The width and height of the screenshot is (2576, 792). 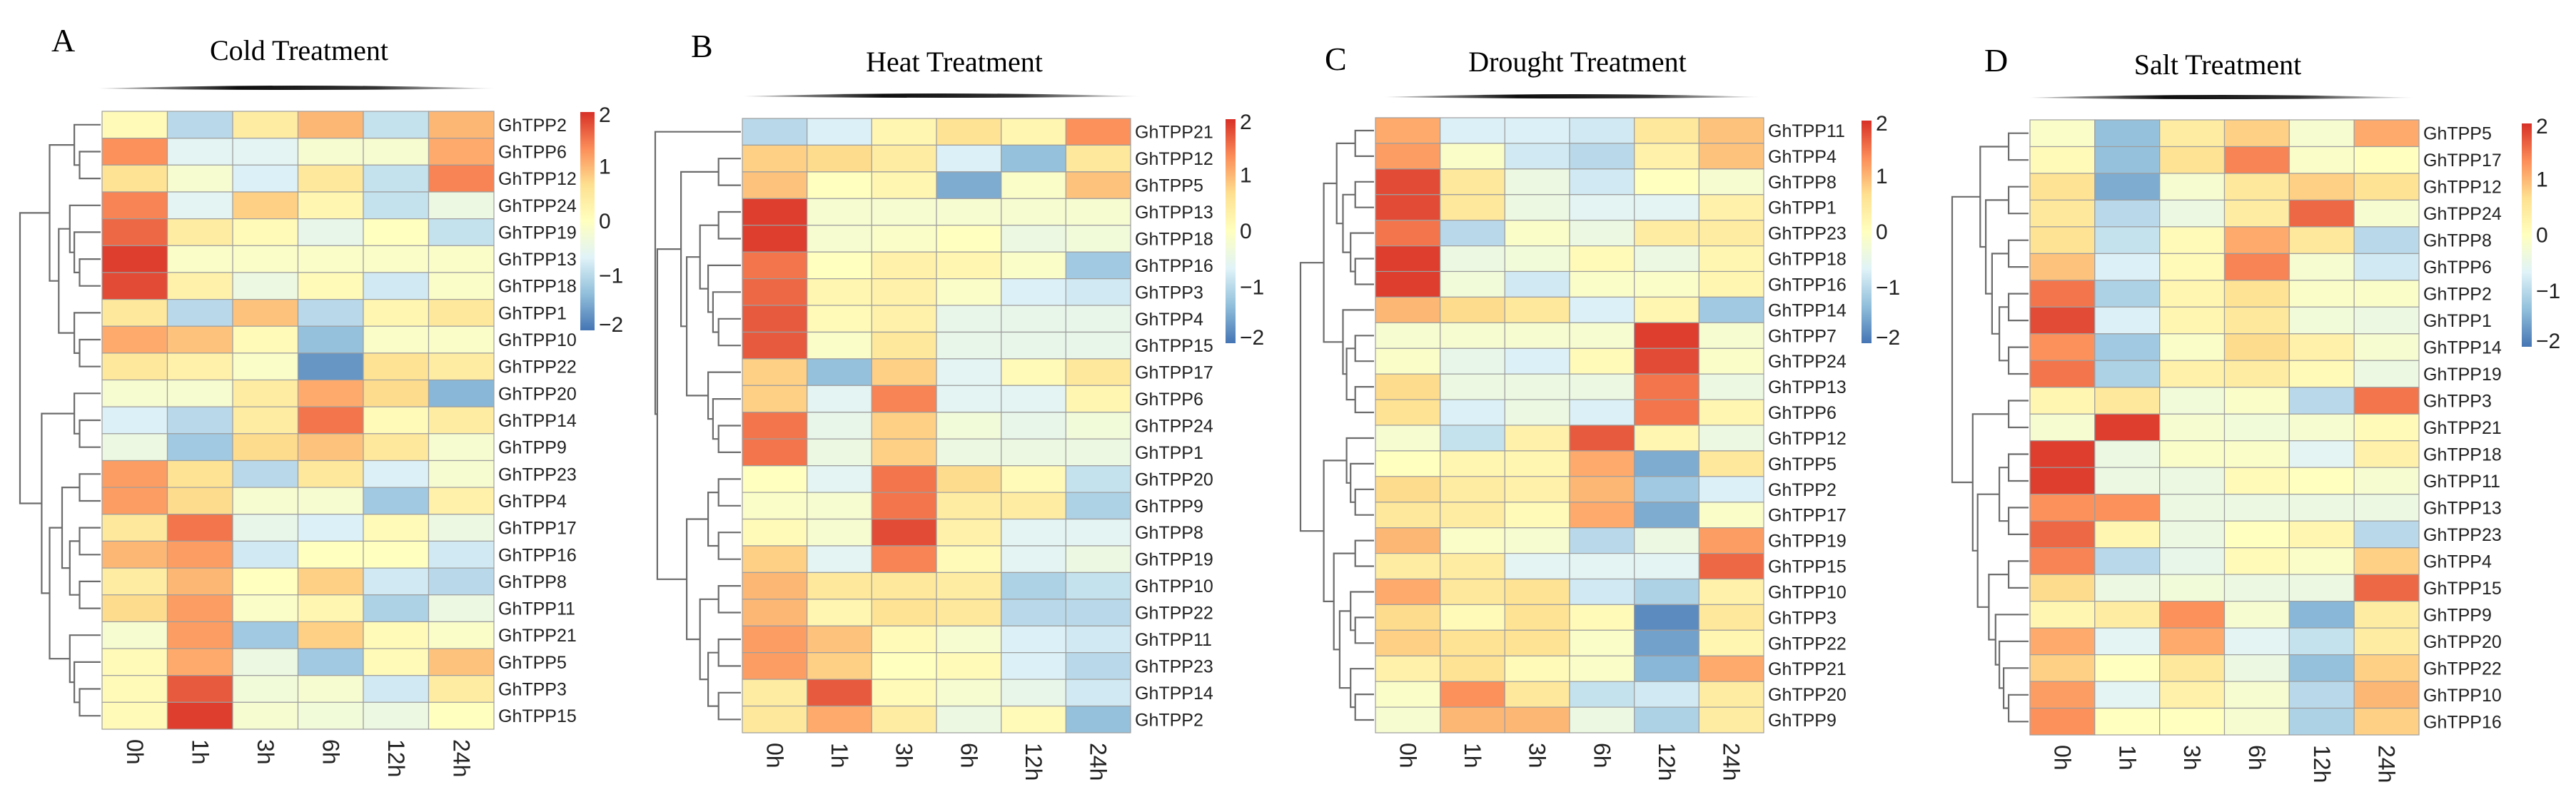 I want to click on column-label: 1h, so click(x=200, y=752).